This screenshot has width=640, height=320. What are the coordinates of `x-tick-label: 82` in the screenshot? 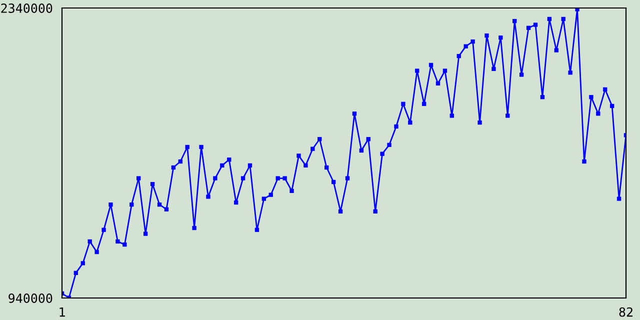 It's located at (625, 312).